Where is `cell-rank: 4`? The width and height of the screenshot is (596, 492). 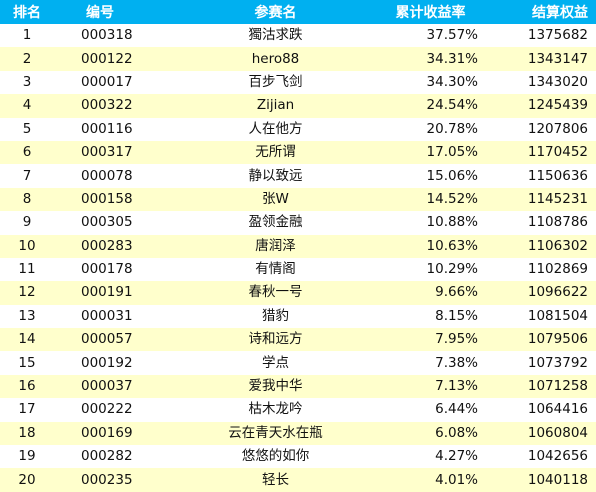 cell-rank: 4 is located at coordinates (27, 105).